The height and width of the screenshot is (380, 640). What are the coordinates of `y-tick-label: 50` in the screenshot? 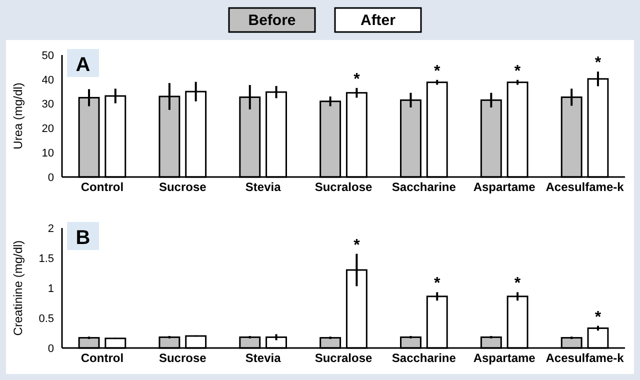 It's located at (48, 56).